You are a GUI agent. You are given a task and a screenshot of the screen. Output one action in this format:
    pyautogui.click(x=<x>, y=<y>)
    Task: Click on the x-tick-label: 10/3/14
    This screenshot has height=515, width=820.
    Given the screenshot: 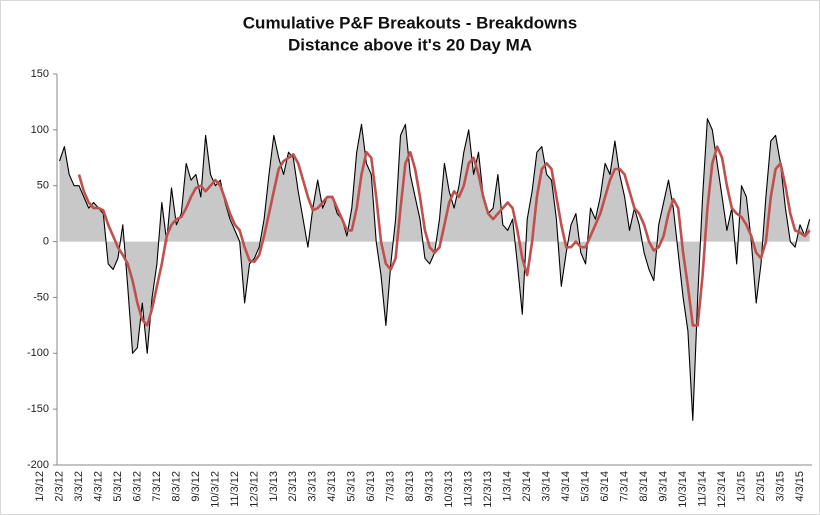 What is the action you would take?
    pyautogui.click(x=683, y=489)
    